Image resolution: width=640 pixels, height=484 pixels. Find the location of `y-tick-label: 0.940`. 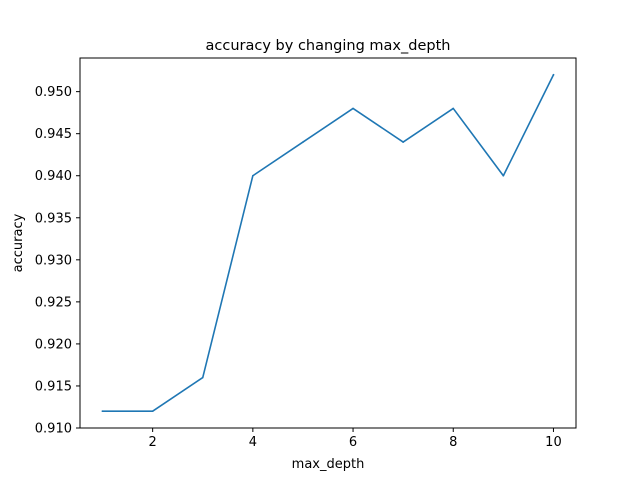

y-tick-label: 0.940 is located at coordinates (53, 176).